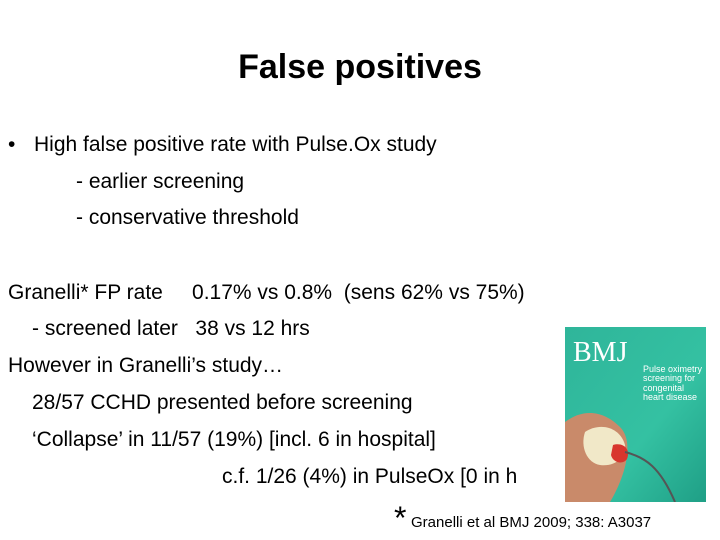 The image size is (720, 540). Describe the element at coordinates (600, 352) in the screenshot. I see `cover-masthead: BMJ` at that location.